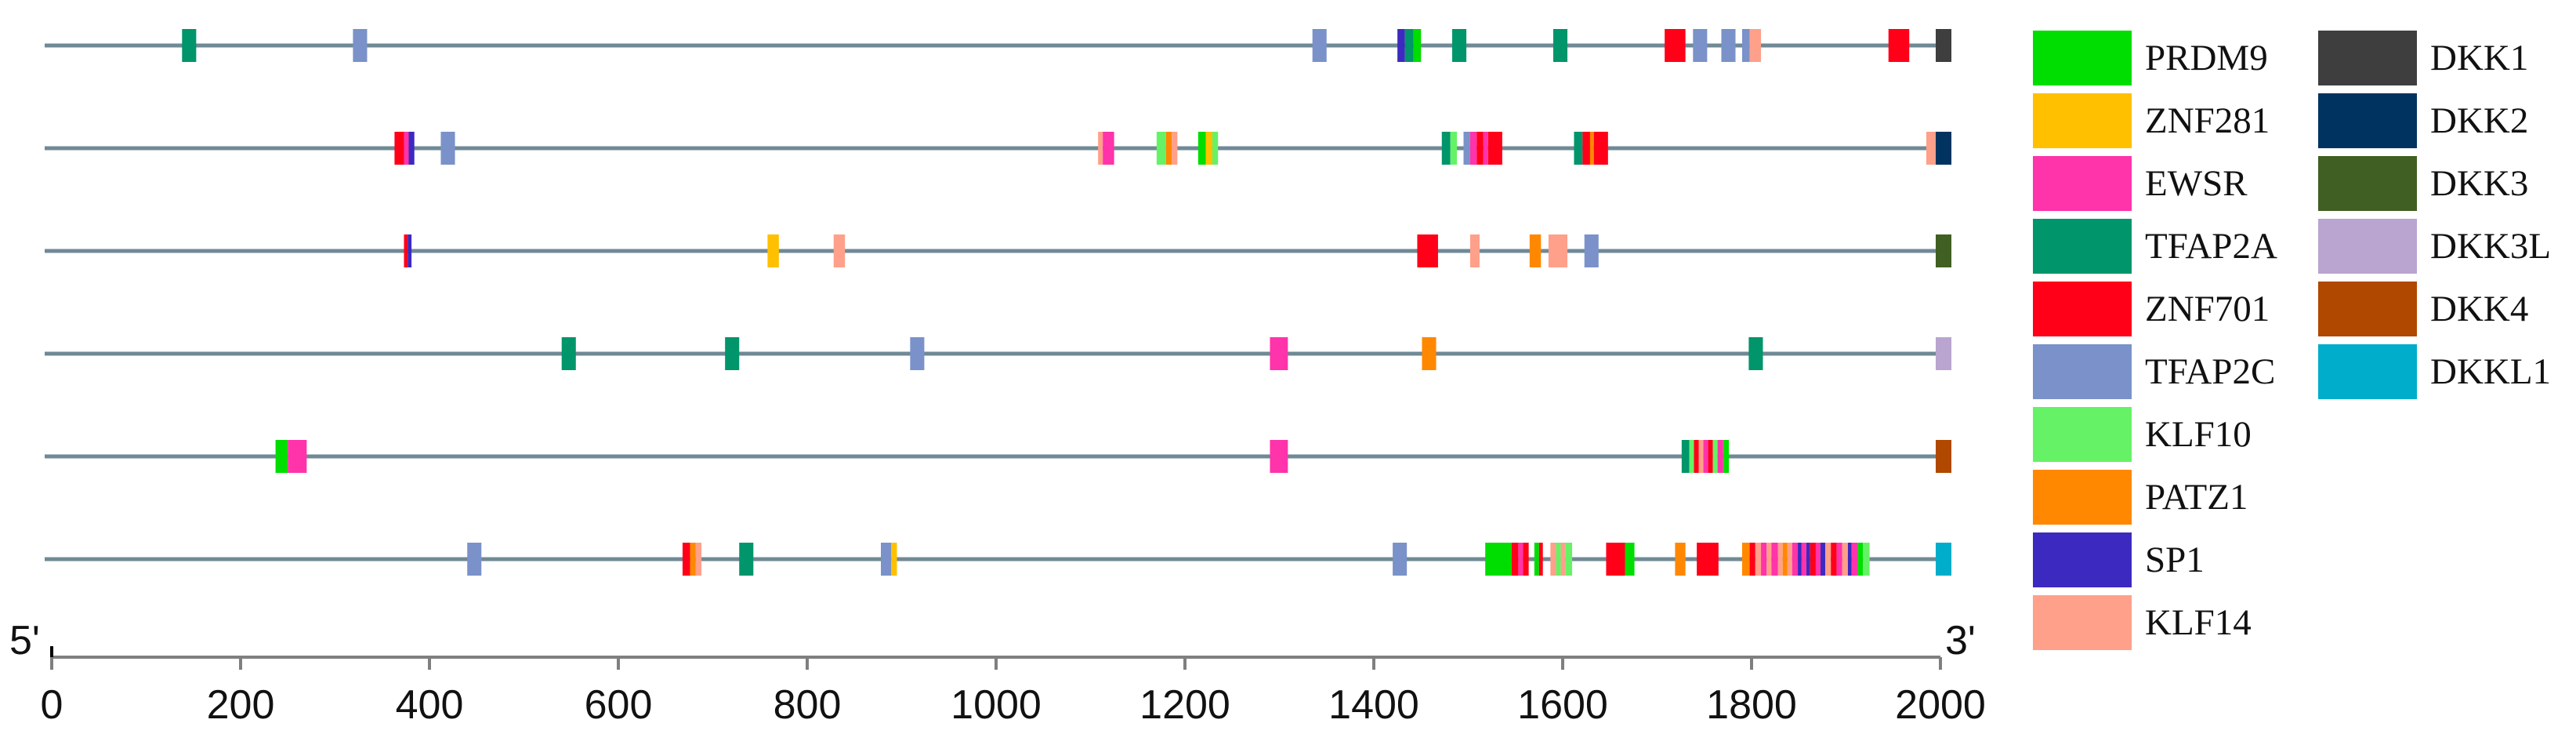 The height and width of the screenshot is (745, 2576). What do you see at coordinates (1960, 640) in the screenshot?
I see `three-prime-label: 3'` at bounding box center [1960, 640].